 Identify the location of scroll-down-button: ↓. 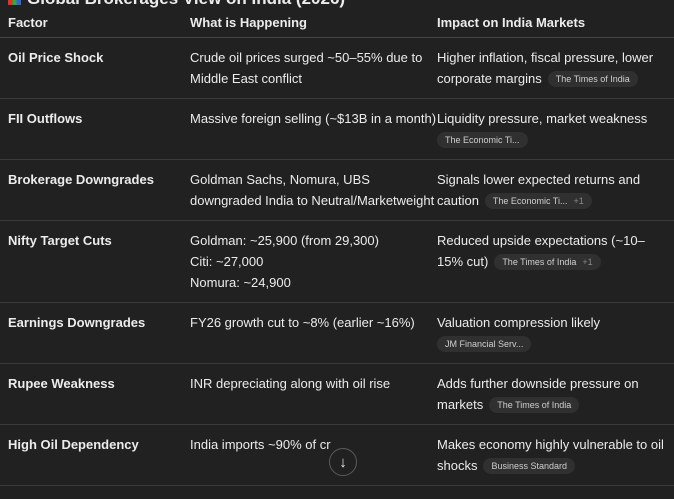
(343, 462).